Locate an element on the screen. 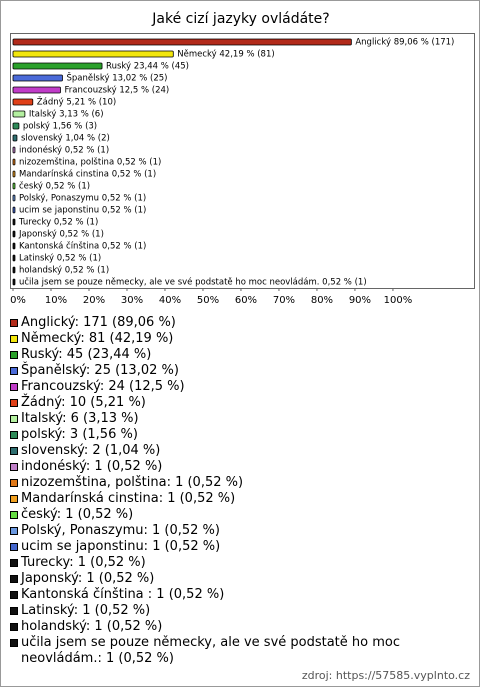 The height and width of the screenshot is (687, 480). legend-label: Francouzský: 24 (12,5 %) is located at coordinates (103, 386).